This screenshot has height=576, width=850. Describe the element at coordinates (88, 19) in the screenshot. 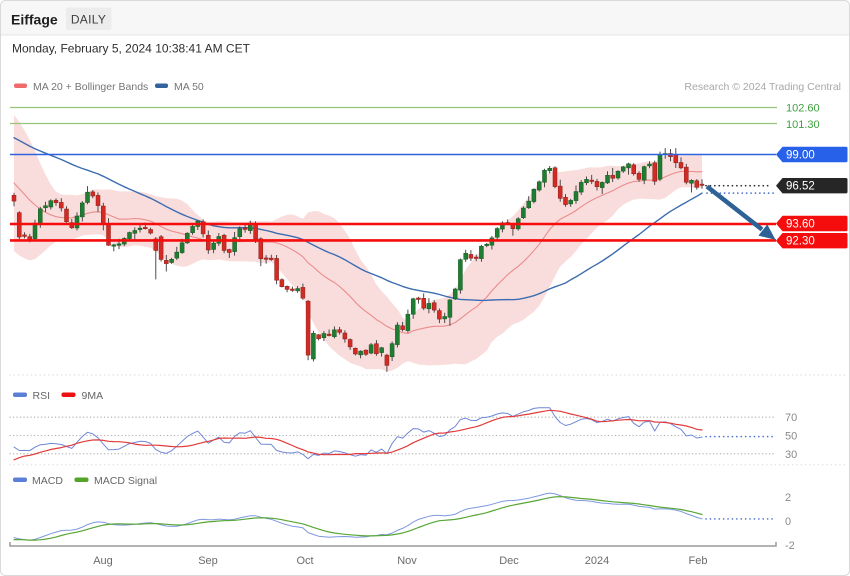

I see `svg-text: DAILY` at that location.